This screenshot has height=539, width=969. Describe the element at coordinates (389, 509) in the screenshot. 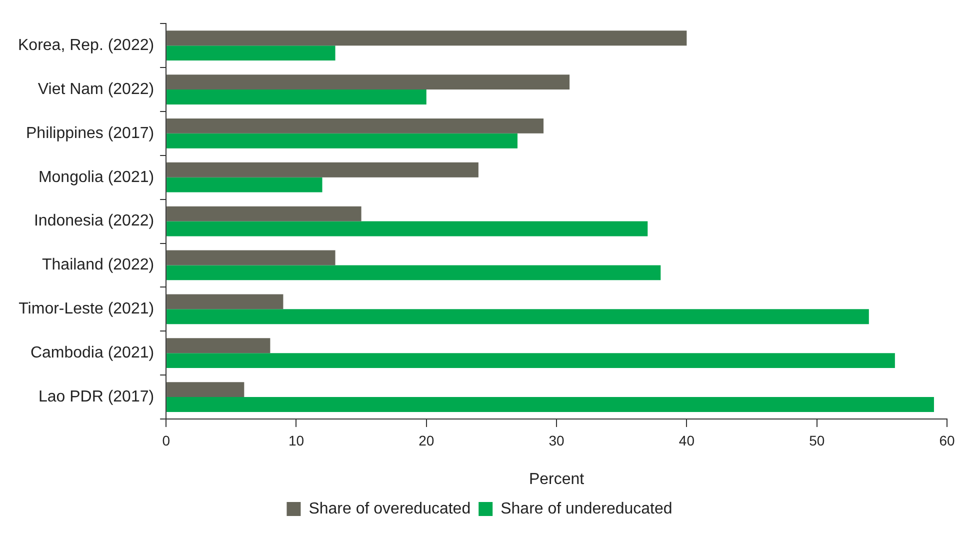

I see `legend-label: Share of overeducated` at that location.